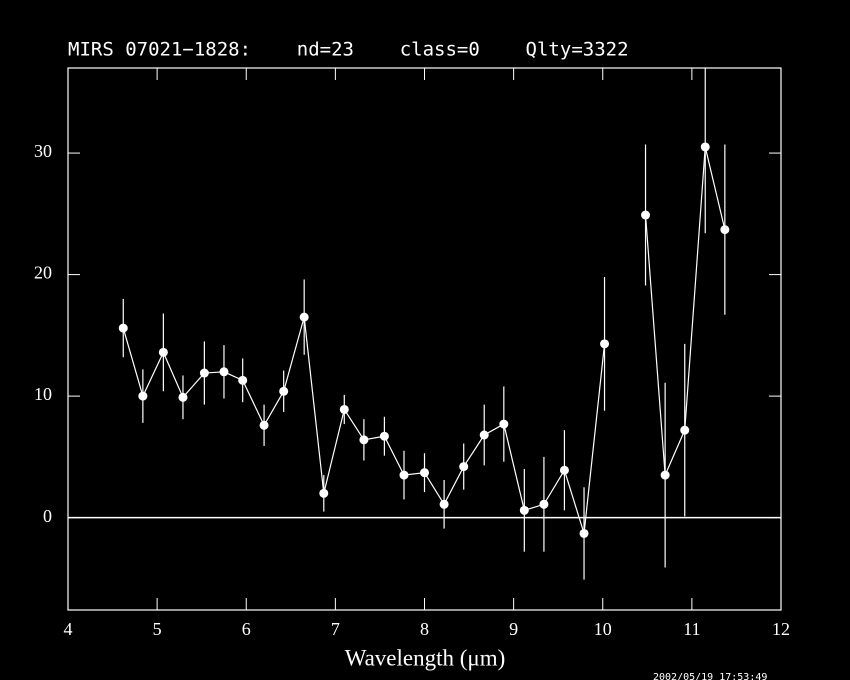  I want to click on y-tick-label: 10, so click(43, 394).